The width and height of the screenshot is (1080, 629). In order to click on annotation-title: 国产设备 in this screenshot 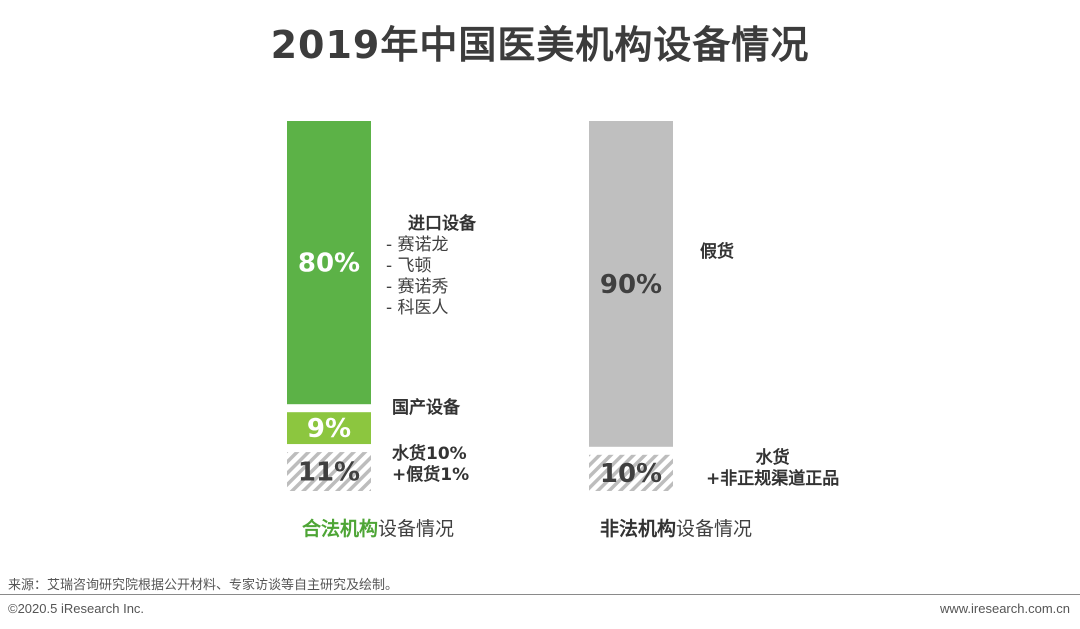, I will do `click(426, 408)`.